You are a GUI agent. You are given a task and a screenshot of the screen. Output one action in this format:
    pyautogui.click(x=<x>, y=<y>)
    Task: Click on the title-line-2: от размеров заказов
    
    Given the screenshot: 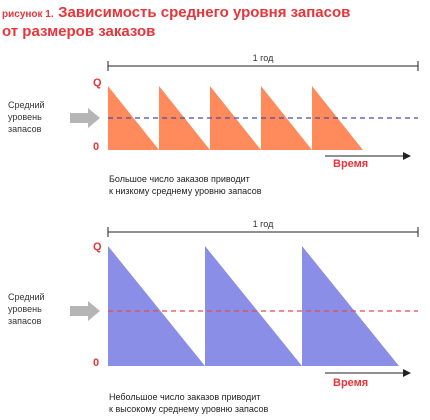 What is the action you would take?
    pyautogui.click(x=79, y=31)
    